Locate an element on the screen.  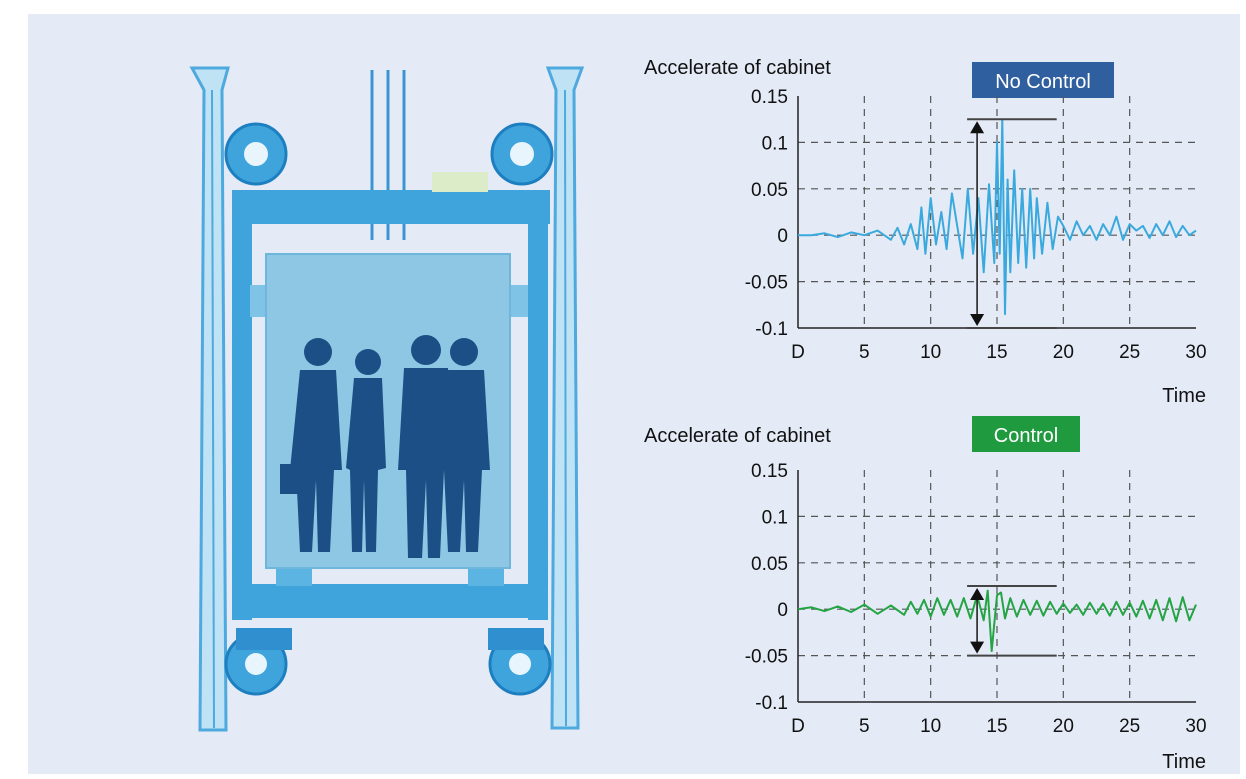
chart2-ylabel: Accelerate of cabinet is located at coordinates (737, 436).